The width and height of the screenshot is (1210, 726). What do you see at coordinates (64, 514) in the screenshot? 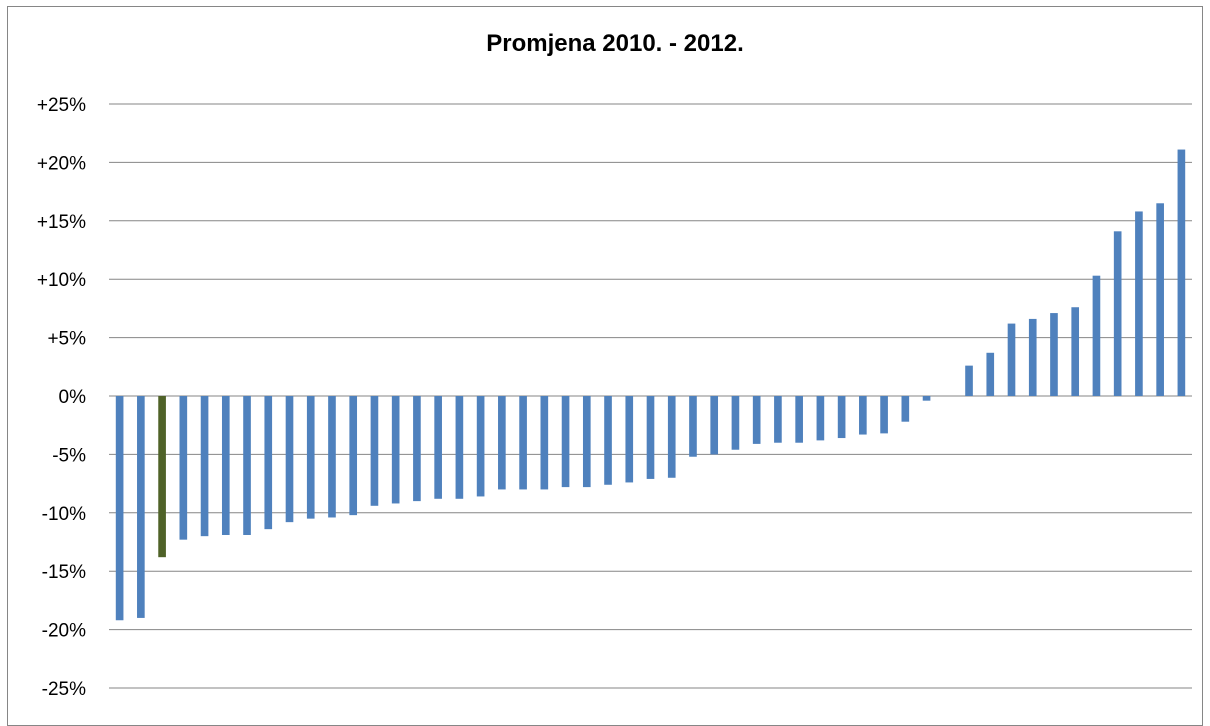
I see `y-tick-label: -10%` at bounding box center [64, 514].